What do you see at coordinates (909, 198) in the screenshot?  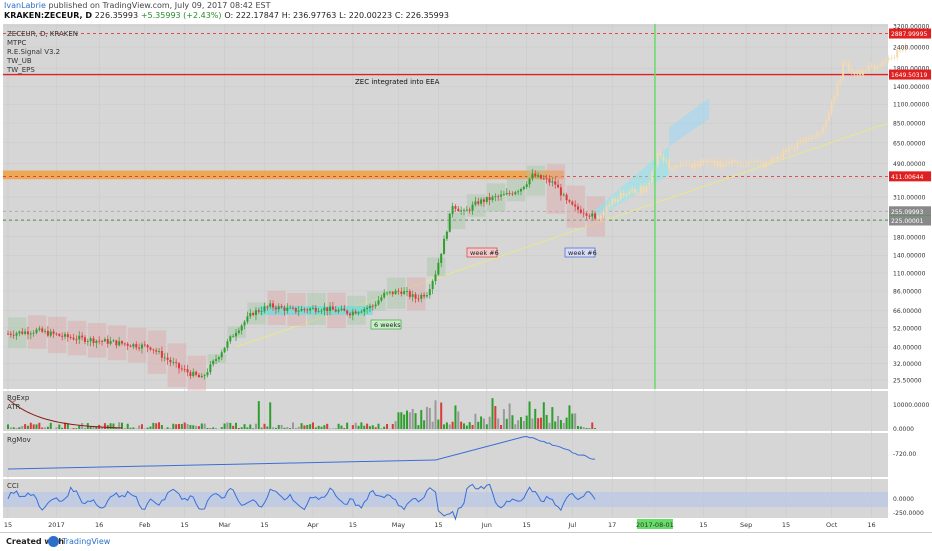 I see `price-tick-label: 310.00000` at bounding box center [909, 198].